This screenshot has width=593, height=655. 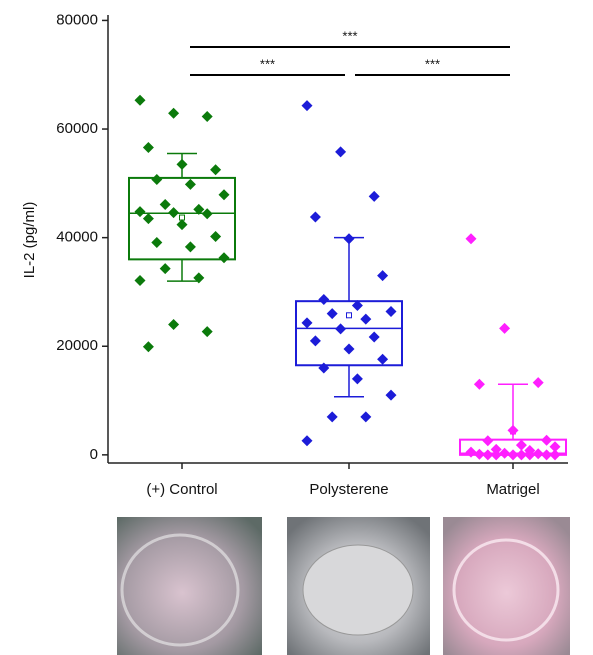 What do you see at coordinates (29, 240) in the screenshot?
I see `y-axis-label: IL-2 (pg/ml)` at bounding box center [29, 240].